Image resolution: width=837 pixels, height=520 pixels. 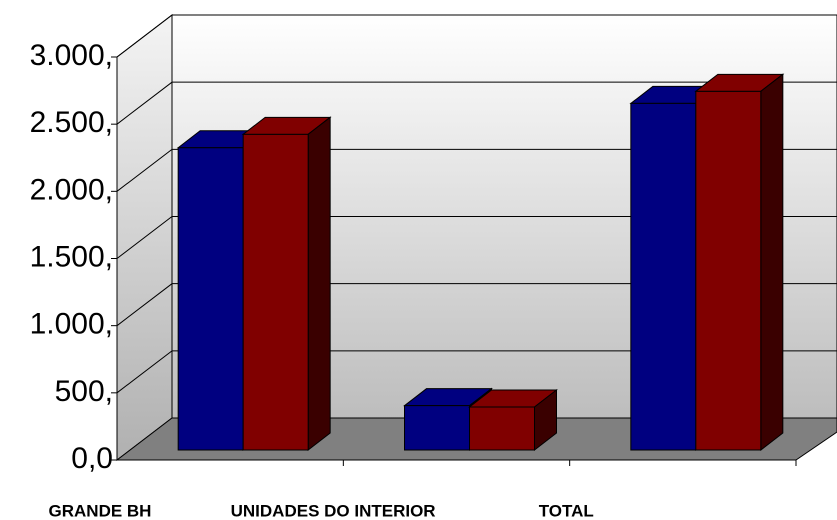 I want to click on x-tick-label: UNIDADES DO INTERIOR, so click(x=333, y=510).